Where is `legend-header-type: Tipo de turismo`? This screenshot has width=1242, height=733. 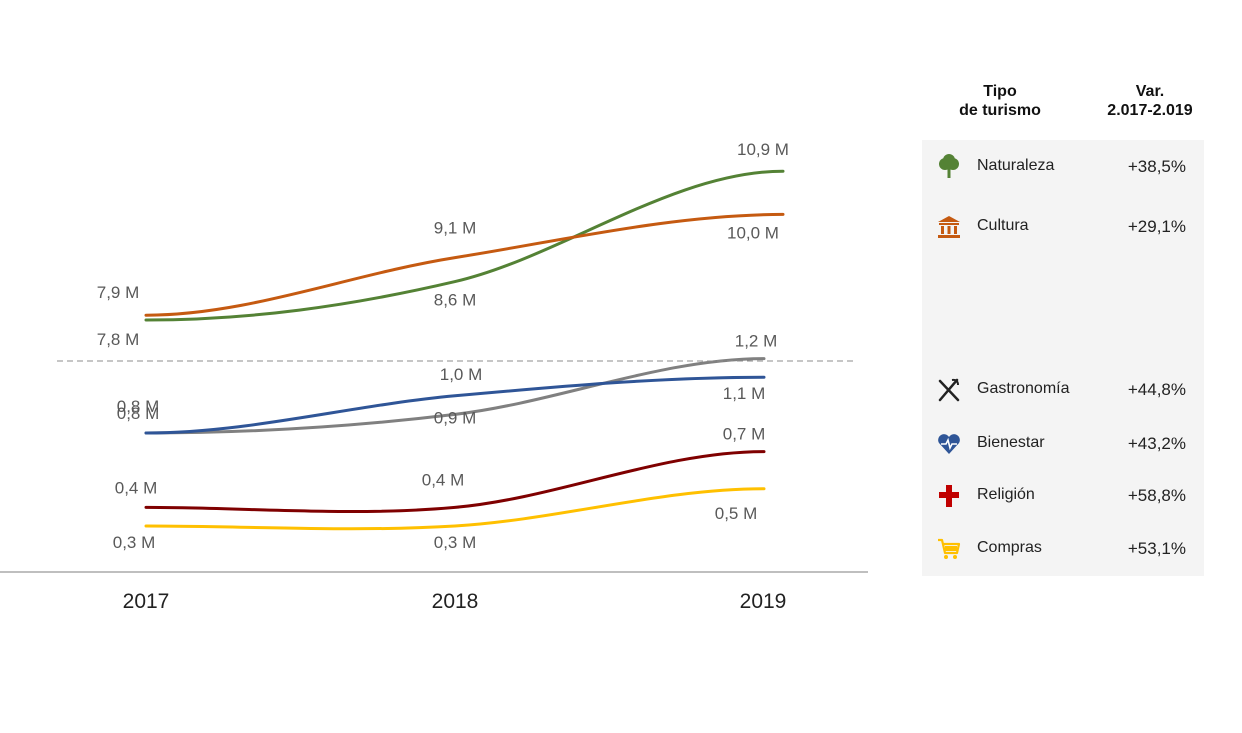 legend-header-type: Tipo de turismo is located at coordinates (1000, 101).